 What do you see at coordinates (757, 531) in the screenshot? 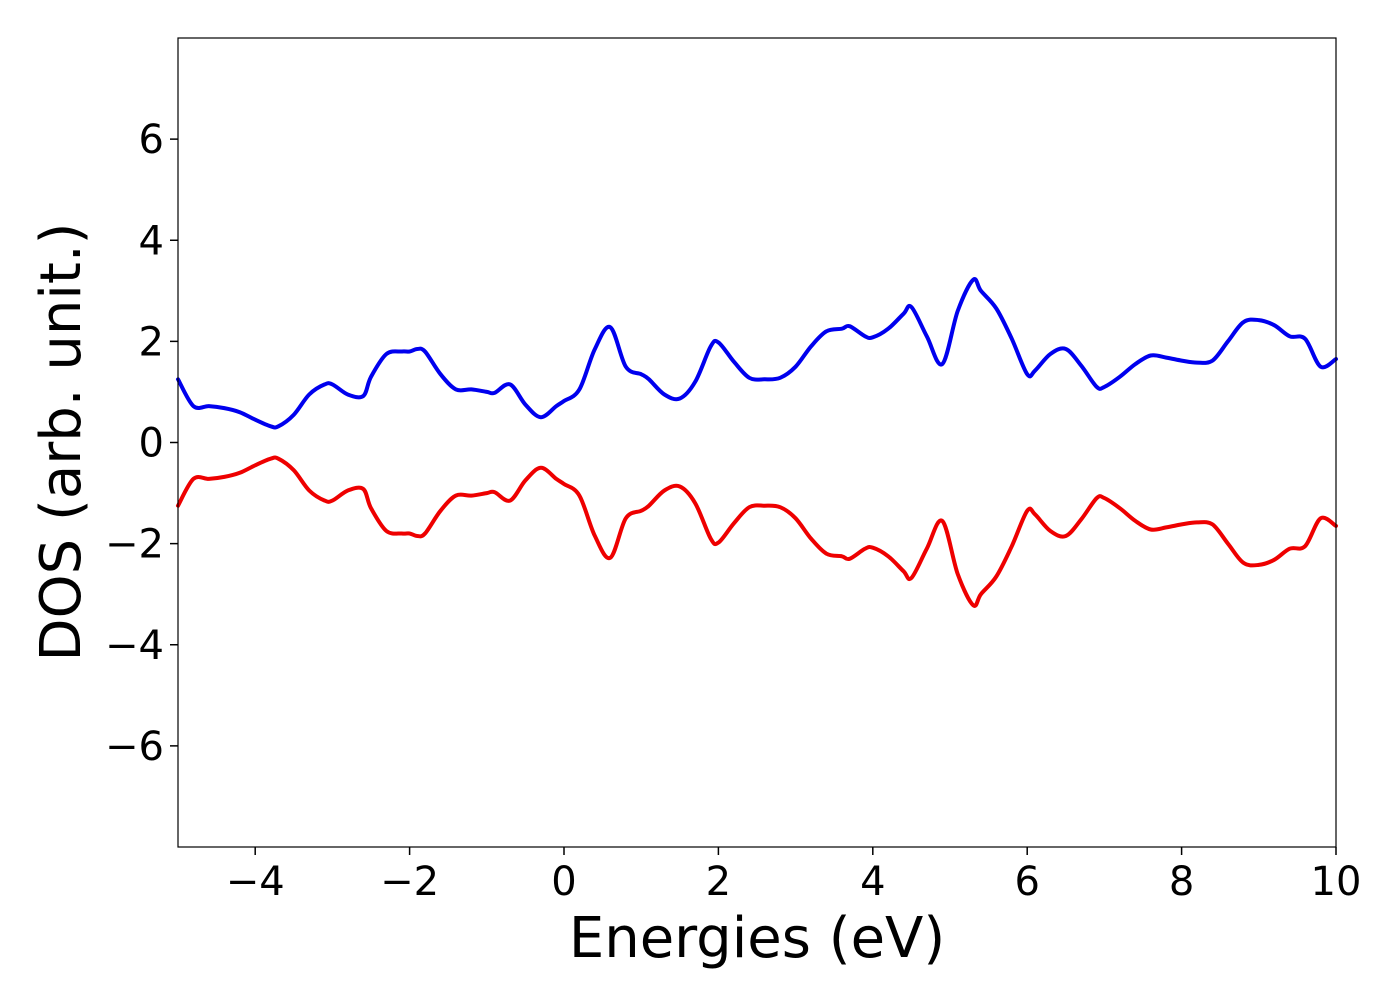
I see `series-line-spin-down` at bounding box center [757, 531].